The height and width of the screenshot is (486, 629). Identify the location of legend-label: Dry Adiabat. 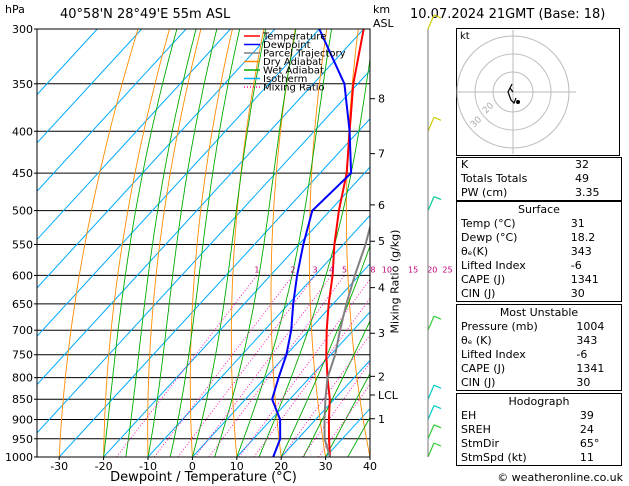
(292, 62).